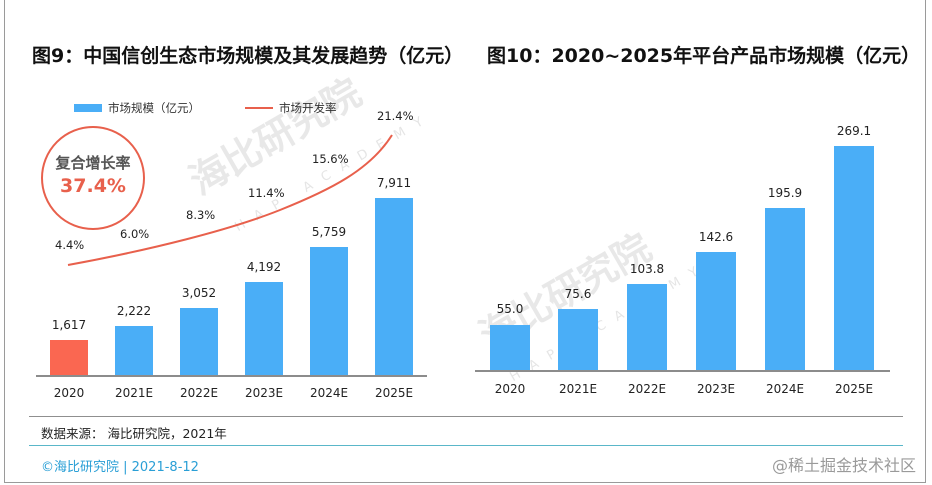 The image size is (932, 485). I want to click on right-x-axis, so click(682, 371).